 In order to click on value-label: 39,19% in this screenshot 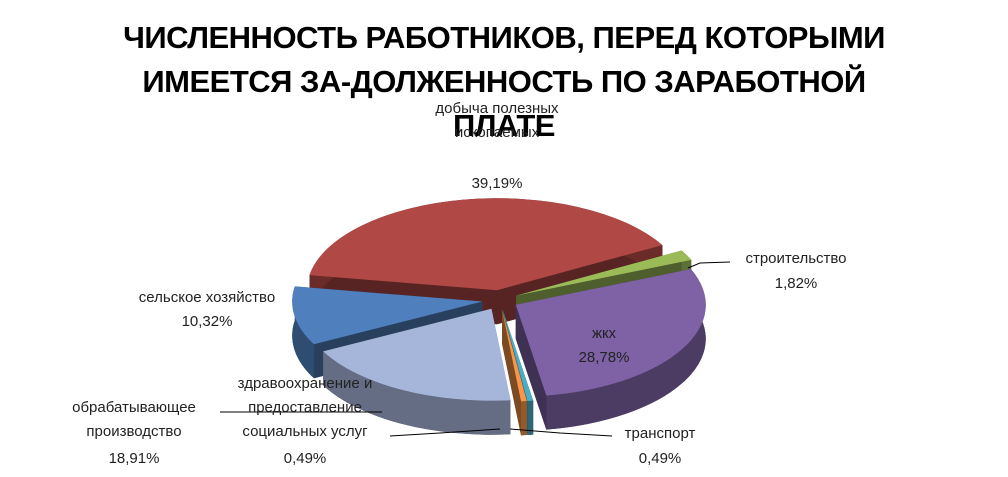, I will do `click(497, 183)`.